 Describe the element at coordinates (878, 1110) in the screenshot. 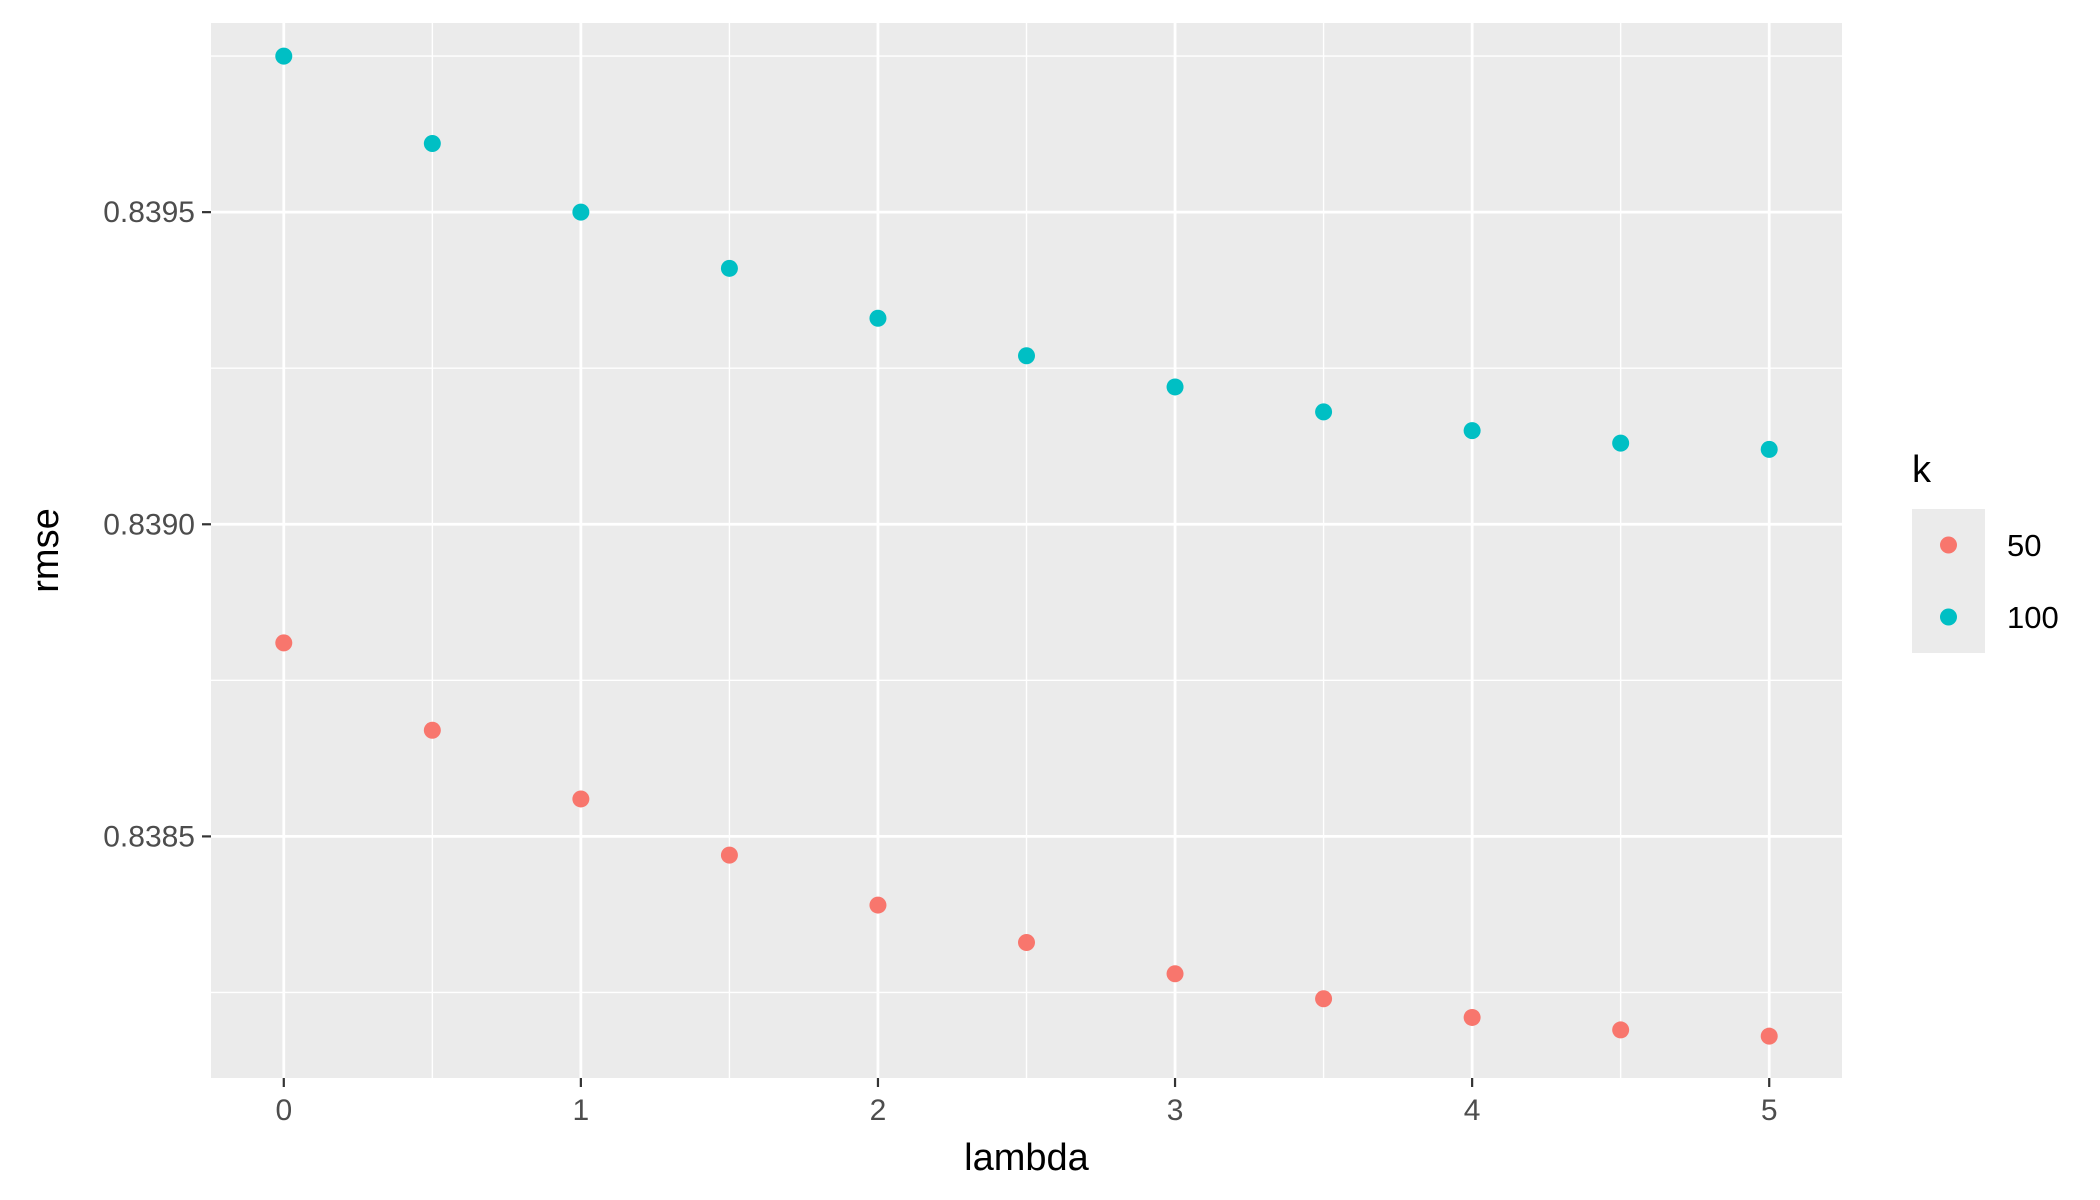

I see `x-tick-label: 2` at that location.